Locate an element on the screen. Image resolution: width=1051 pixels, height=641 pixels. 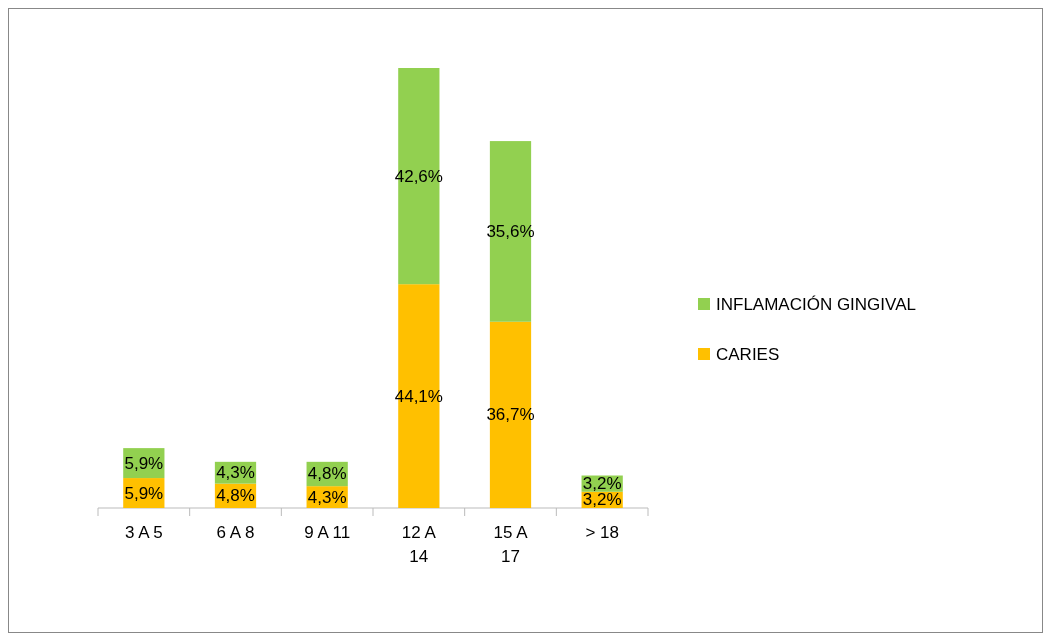
x-tick-label: 3 A 5 is located at coordinates (143, 532).